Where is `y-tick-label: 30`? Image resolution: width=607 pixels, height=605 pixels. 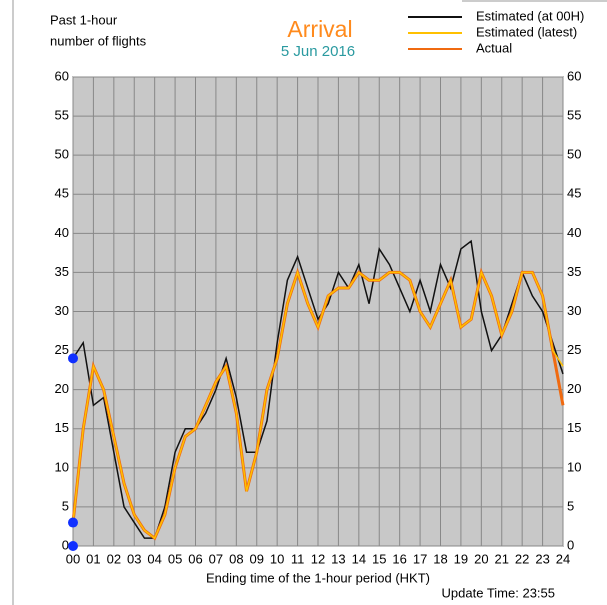 y-tick-label: 30 is located at coordinates (62, 310).